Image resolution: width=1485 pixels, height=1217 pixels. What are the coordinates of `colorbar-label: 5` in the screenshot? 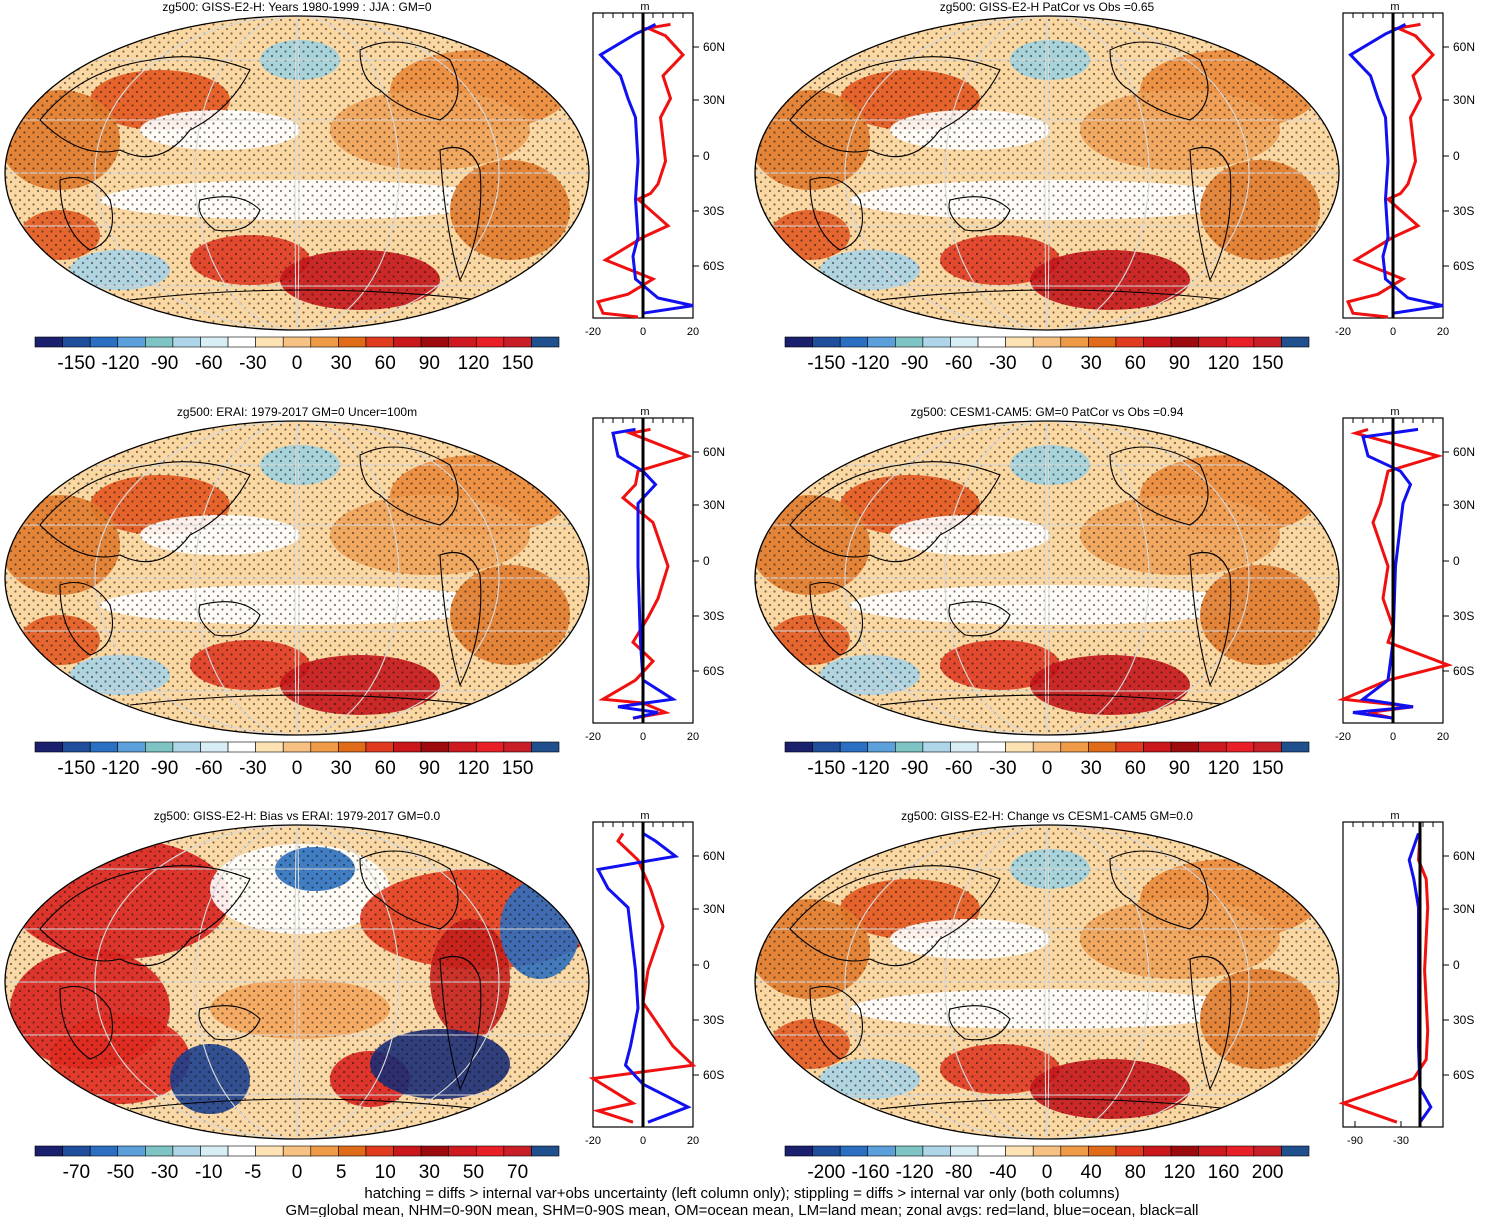 It's located at (341, 1172).